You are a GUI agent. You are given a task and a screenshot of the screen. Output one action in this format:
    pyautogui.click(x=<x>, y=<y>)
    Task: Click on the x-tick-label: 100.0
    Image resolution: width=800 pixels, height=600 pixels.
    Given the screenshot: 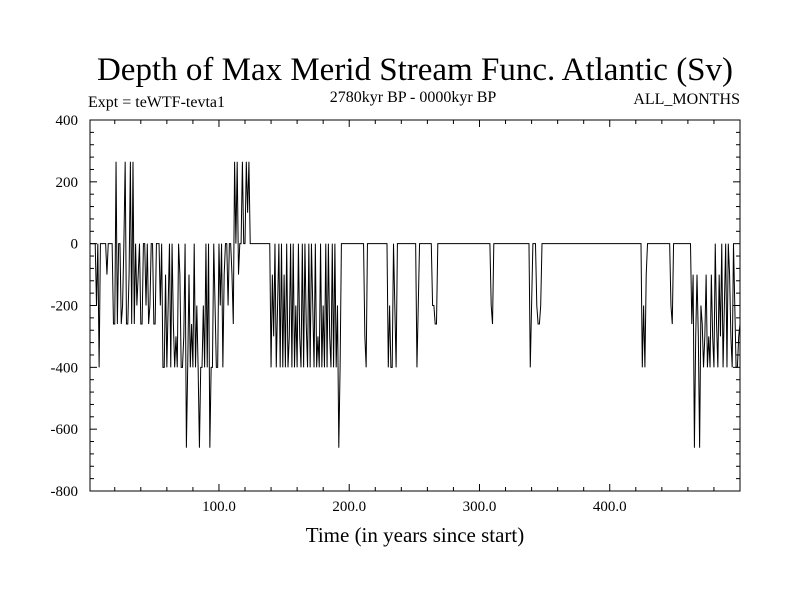 What is the action you would take?
    pyautogui.click(x=219, y=507)
    